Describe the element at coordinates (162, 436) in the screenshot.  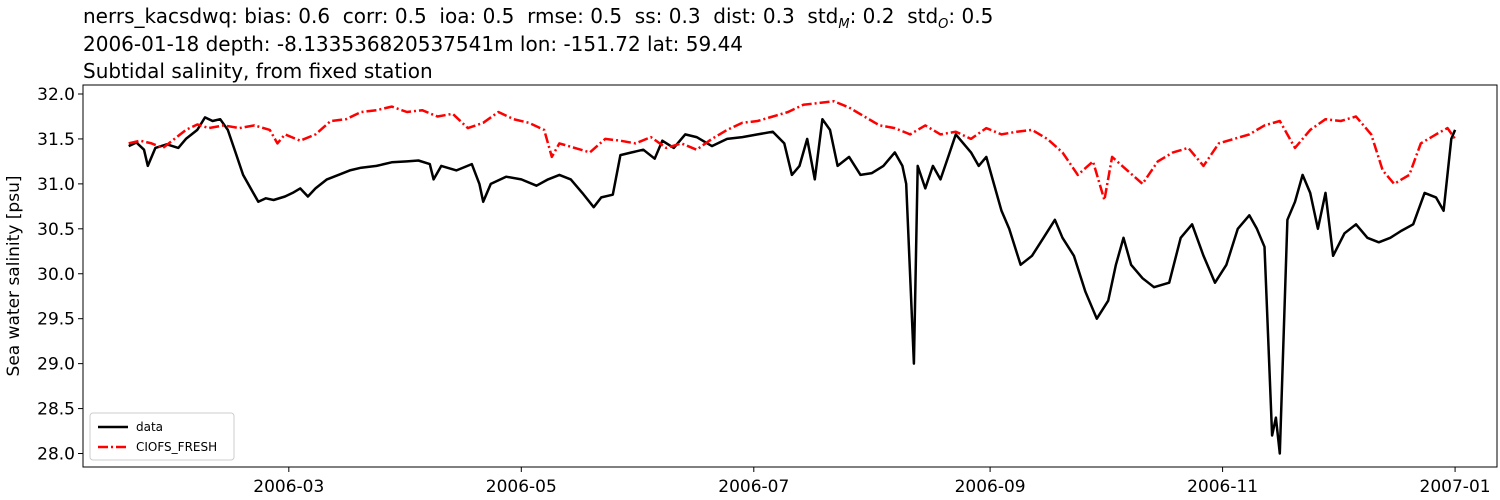
I see `legend: data CIOFS_FRESH` at that location.